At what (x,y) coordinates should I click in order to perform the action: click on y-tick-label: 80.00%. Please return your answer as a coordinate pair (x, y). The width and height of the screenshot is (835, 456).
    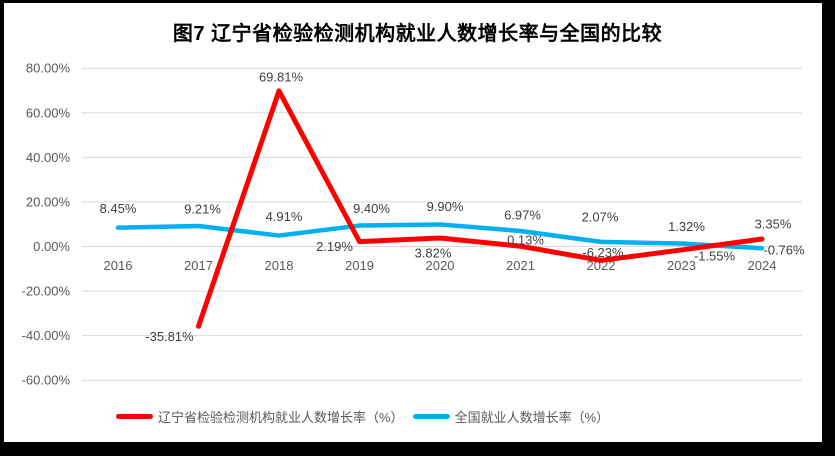
    Looking at the image, I should click on (48, 68).